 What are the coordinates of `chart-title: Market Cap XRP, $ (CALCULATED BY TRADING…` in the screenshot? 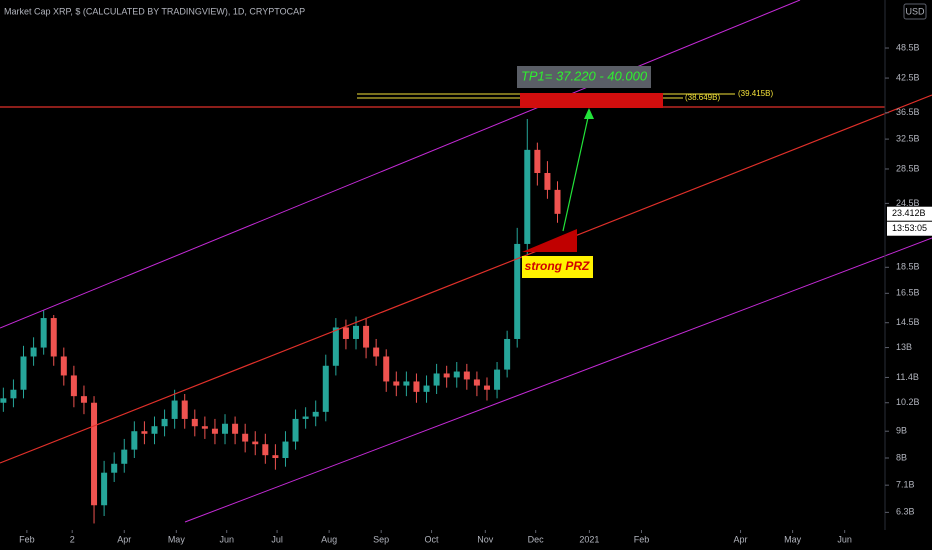 It's located at (154, 11).